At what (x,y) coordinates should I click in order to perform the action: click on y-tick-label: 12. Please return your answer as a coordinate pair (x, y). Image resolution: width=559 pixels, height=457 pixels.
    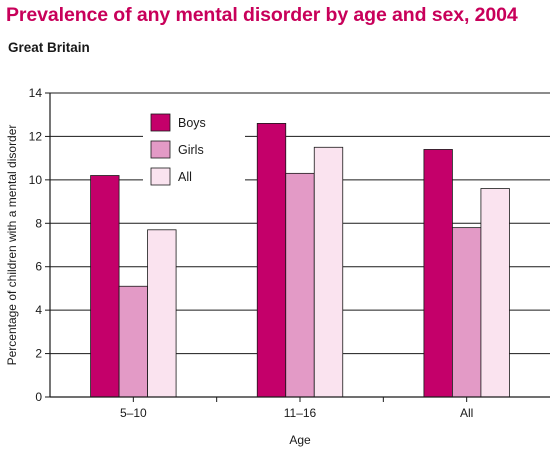
    Looking at the image, I should click on (36, 136).